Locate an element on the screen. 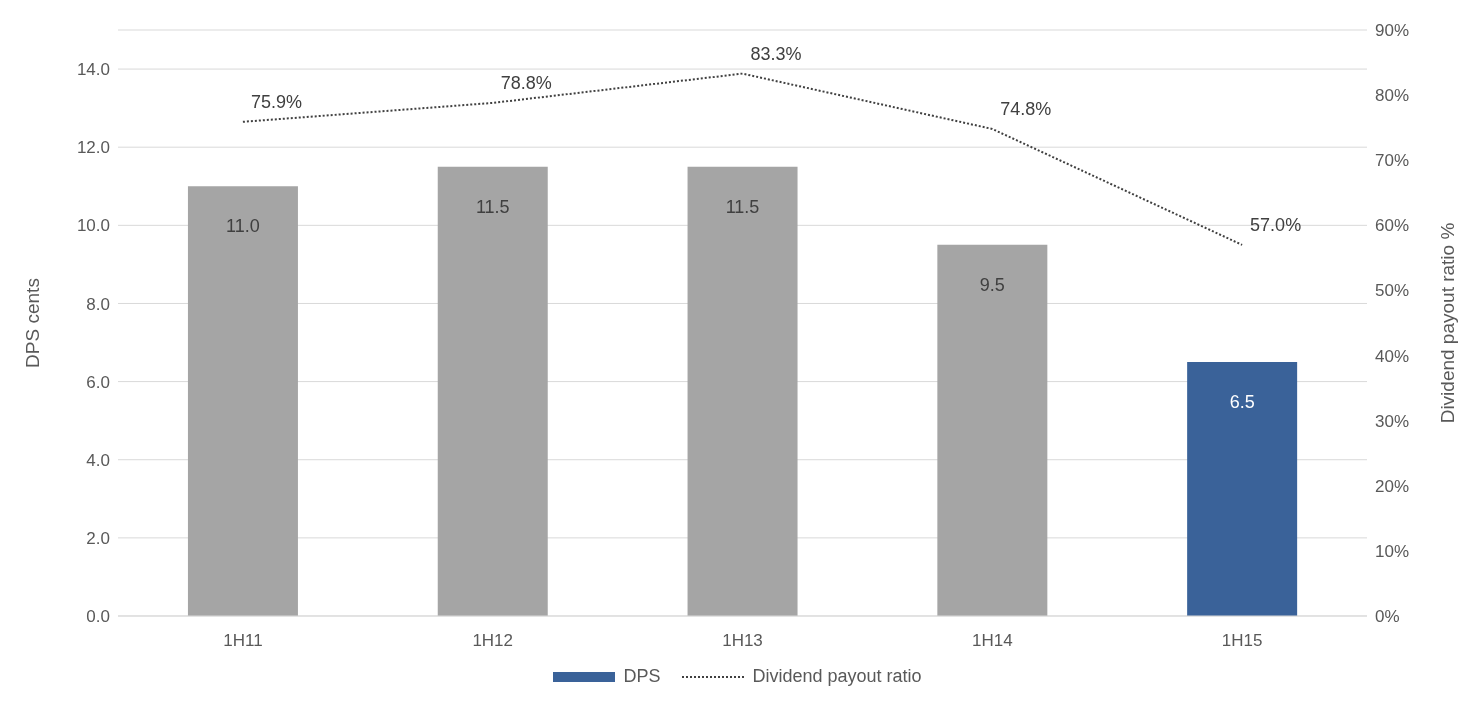 The width and height of the screenshot is (1475, 705). y2-tick-label: 80% is located at coordinates (1392, 96).